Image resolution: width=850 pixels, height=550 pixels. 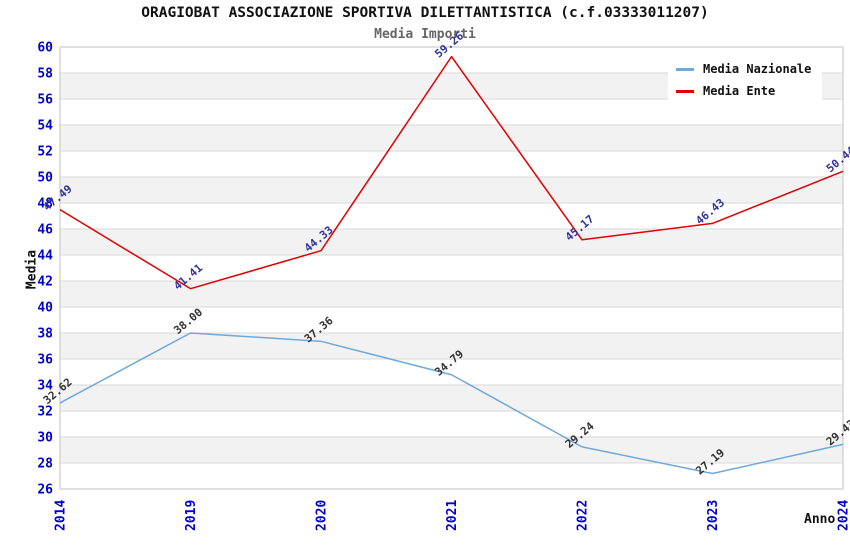 What do you see at coordinates (45, 126) in the screenshot?
I see `y-tick-label: 54` at bounding box center [45, 126].